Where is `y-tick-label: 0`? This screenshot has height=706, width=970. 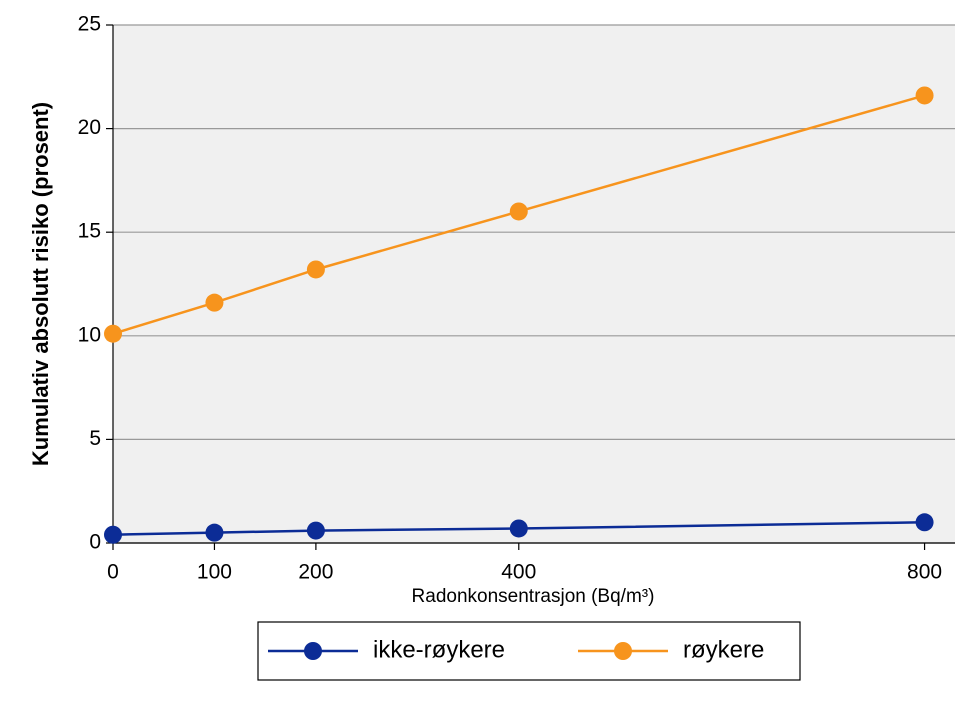
y-tick-label: 0 is located at coordinates (95, 542).